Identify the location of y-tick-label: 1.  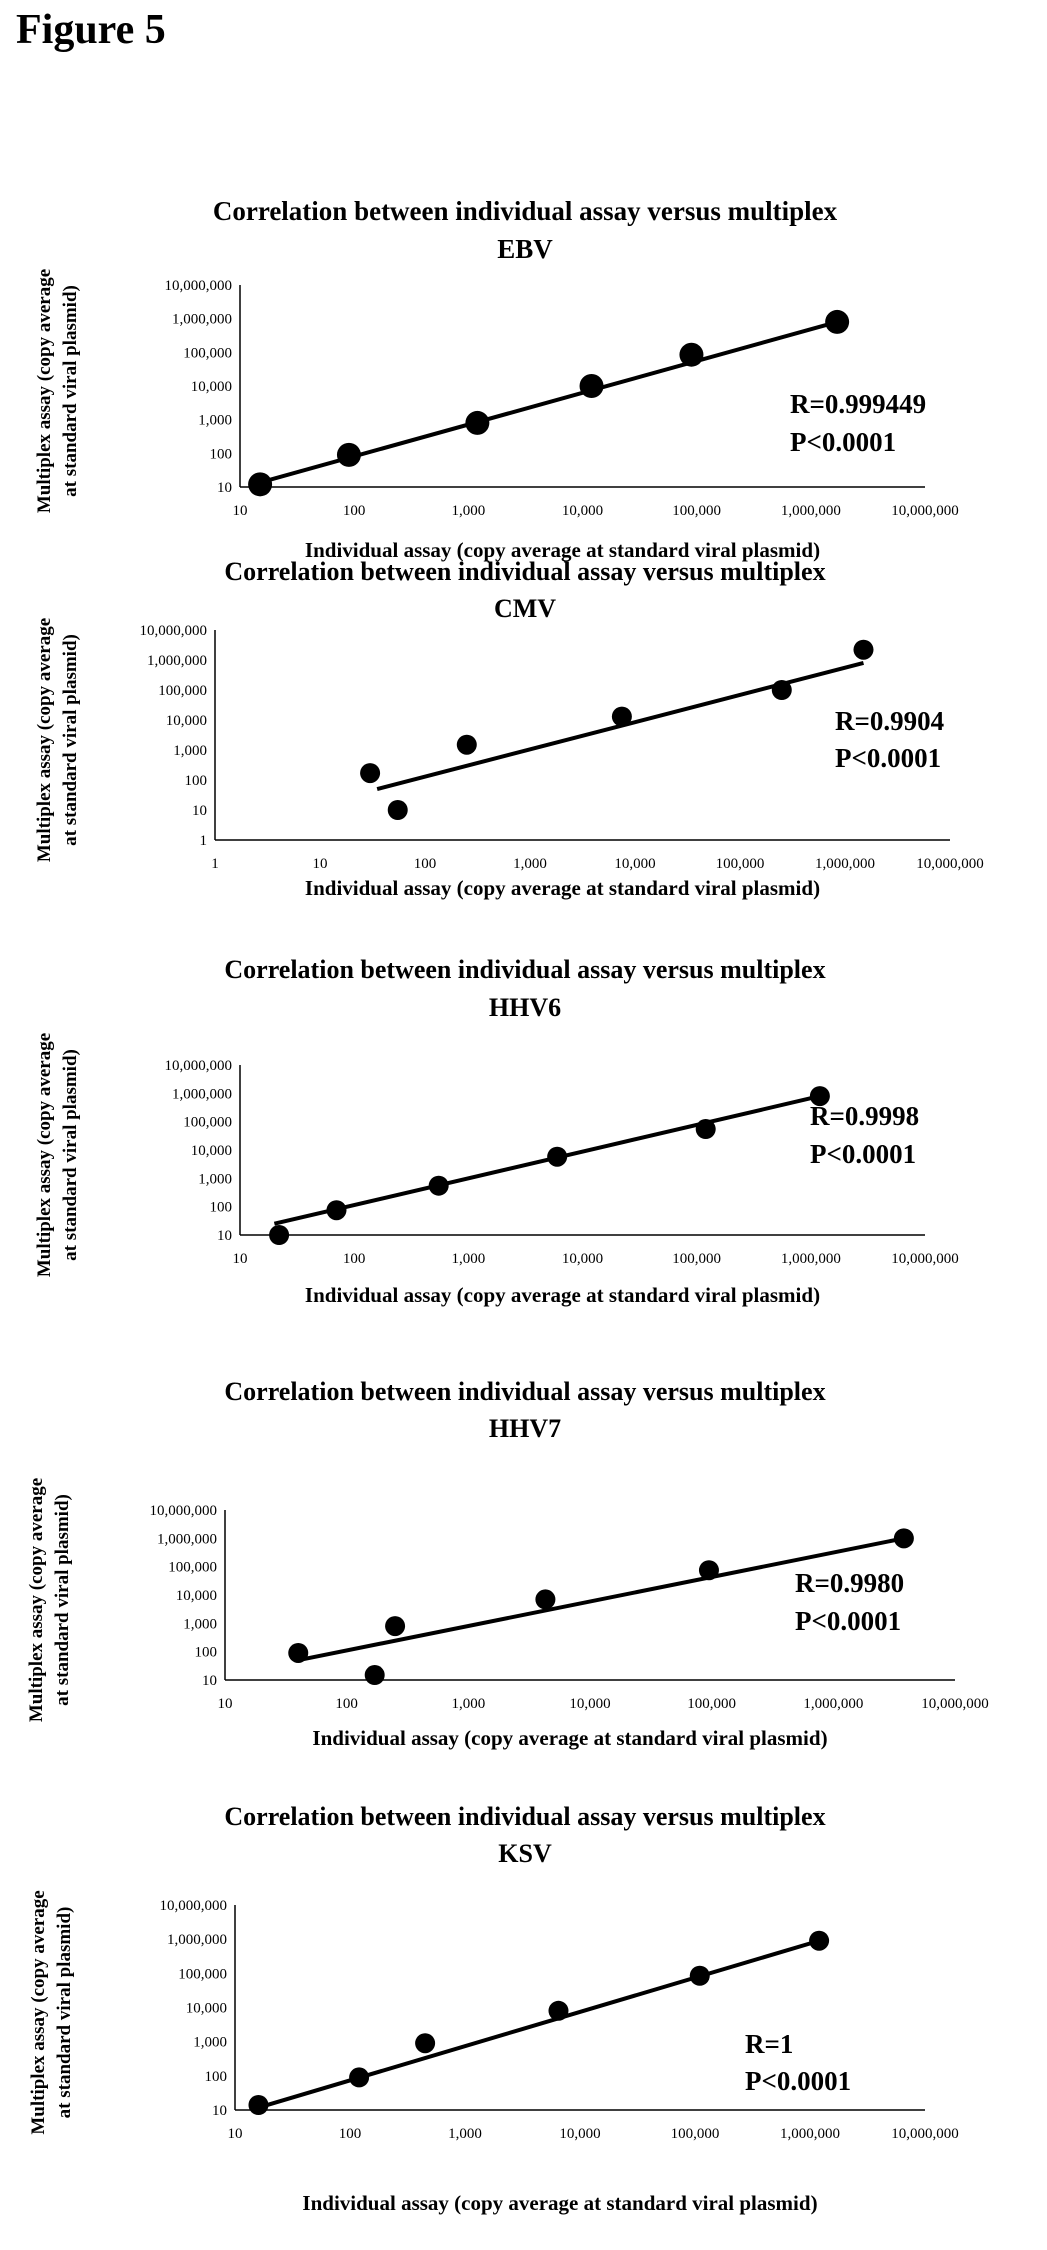
(204, 841).